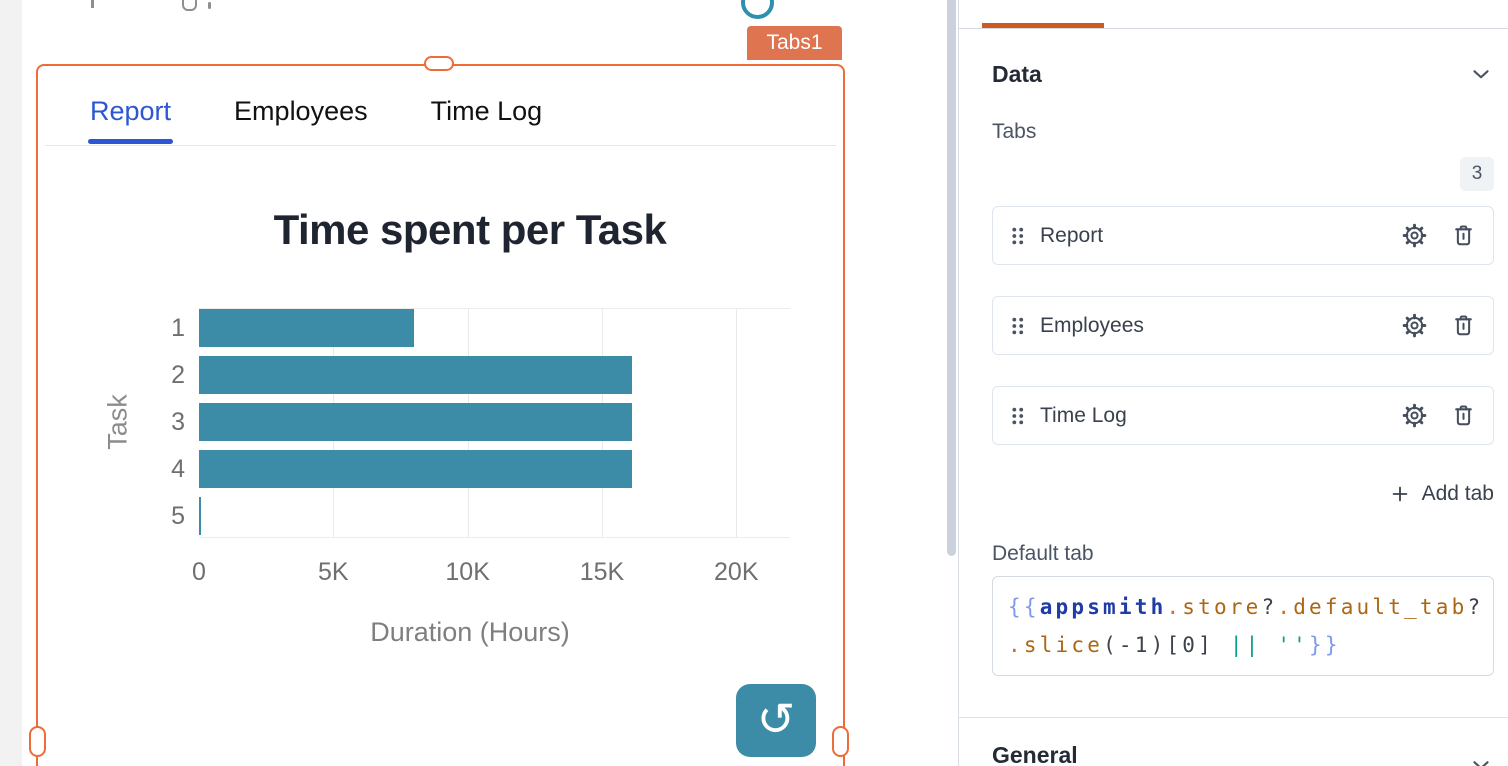  I want to click on code-line: .slice(-1)[0] || ''}}, so click(1174, 645).